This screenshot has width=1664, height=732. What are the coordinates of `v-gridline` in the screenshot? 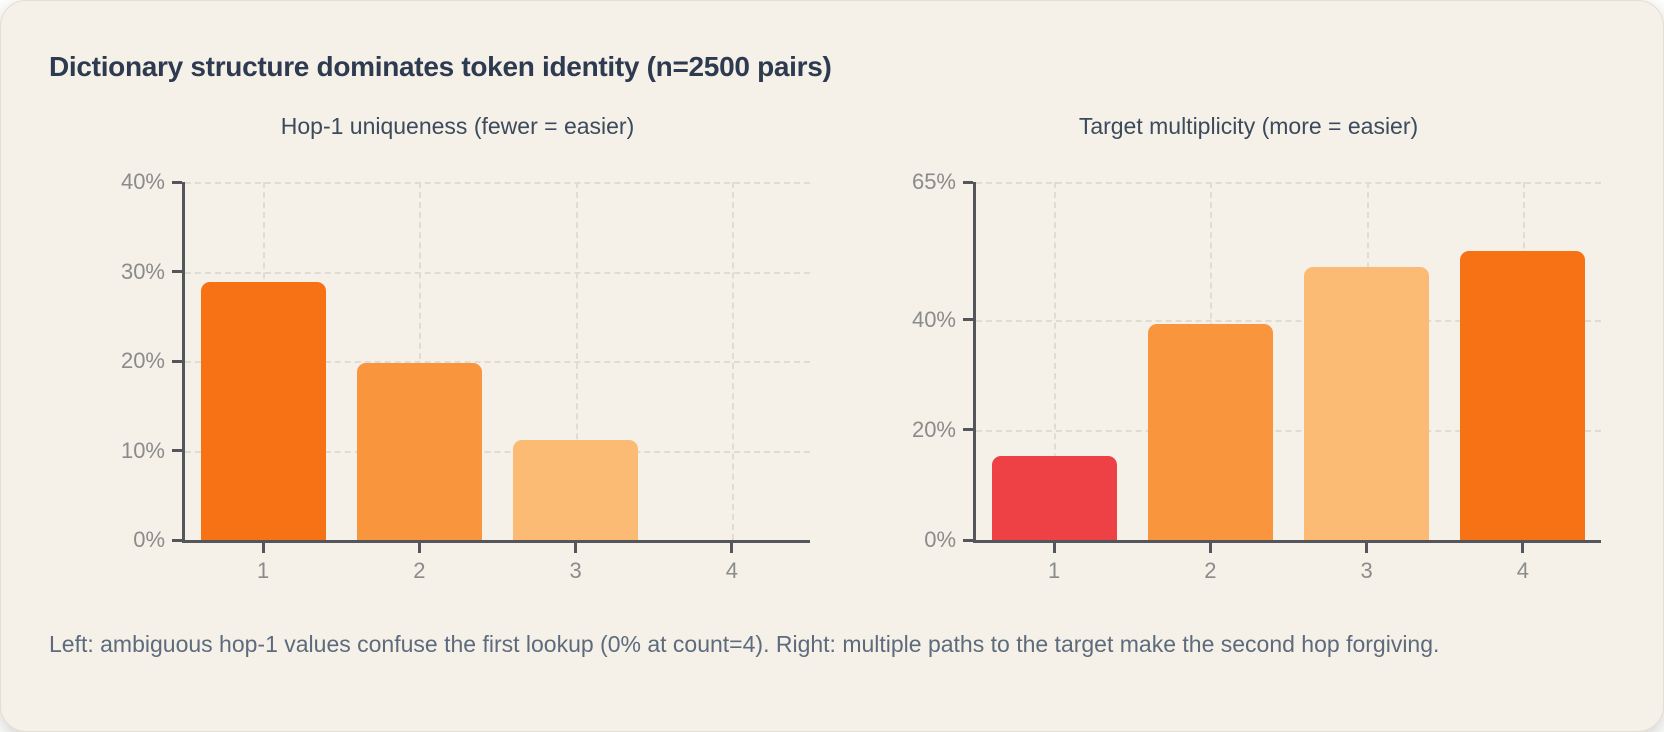 It's located at (1055, 361).